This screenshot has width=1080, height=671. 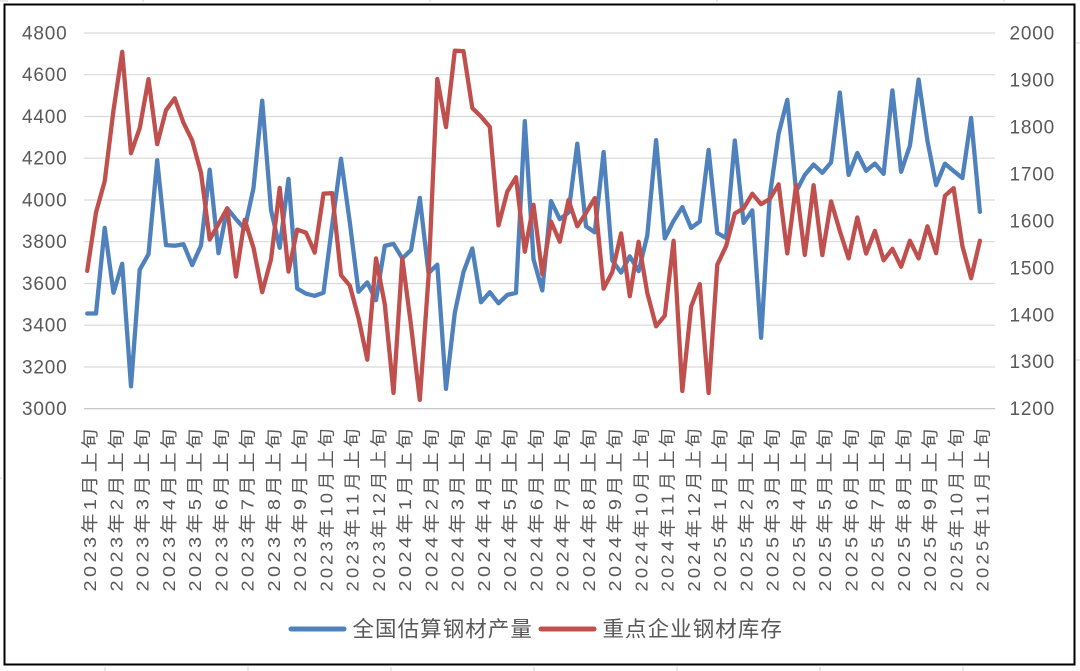 What do you see at coordinates (510, 509) in the screenshot?
I see `svg-text: 2024年5月上旬` at bounding box center [510, 509].